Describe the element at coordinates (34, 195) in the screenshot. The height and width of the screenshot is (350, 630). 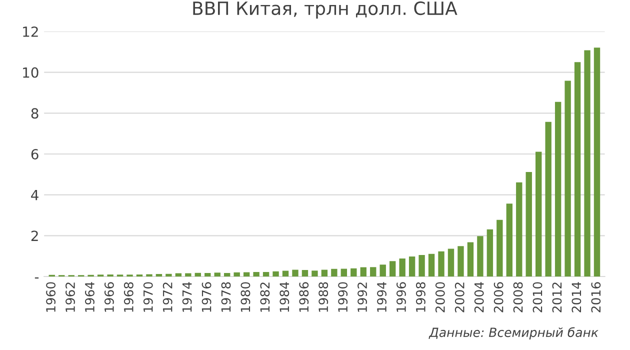
I see `y-tick-label: 4` at that location.